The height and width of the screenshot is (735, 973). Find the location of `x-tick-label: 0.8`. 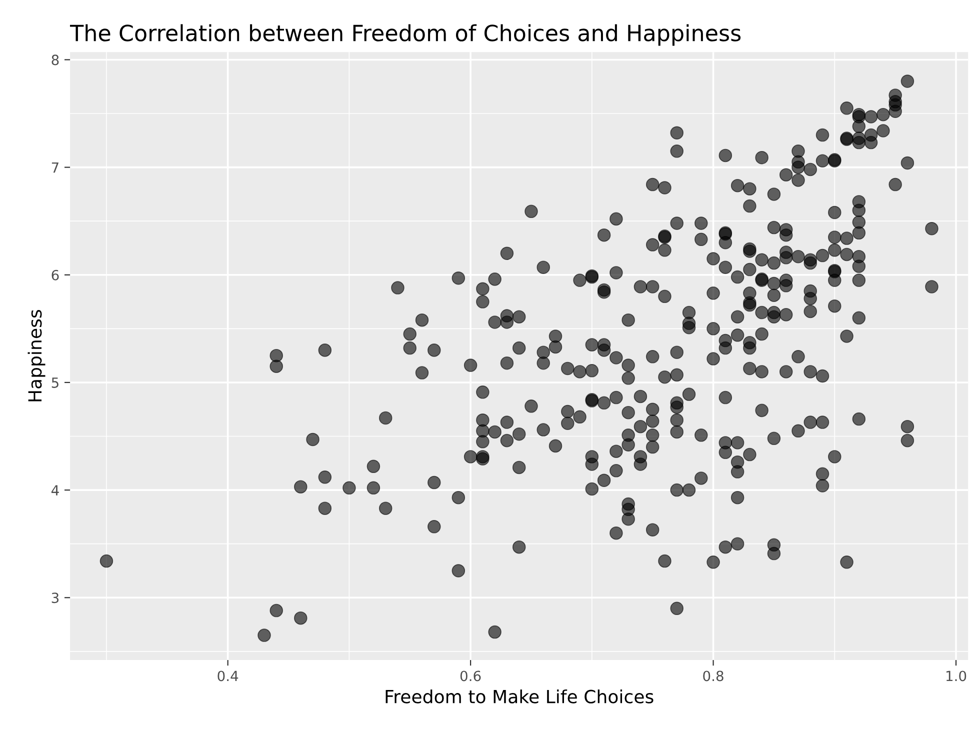

x-tick-label: 0.8 is located at coordinates (713, 676).